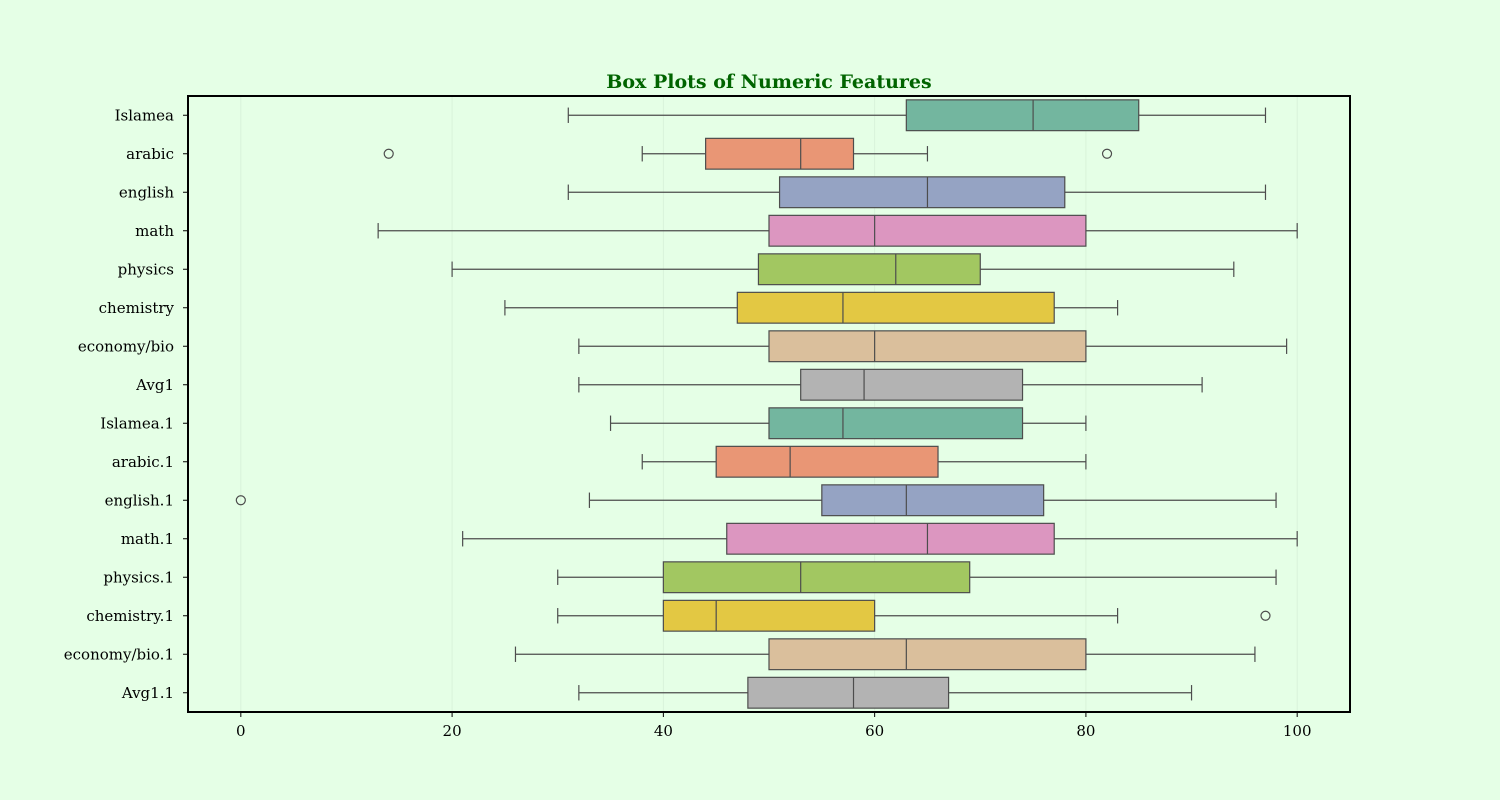 The width and height of the screenshot is (1500, 800). I want to click on y-tick-label-6: economy/bio, so click(126, 346).